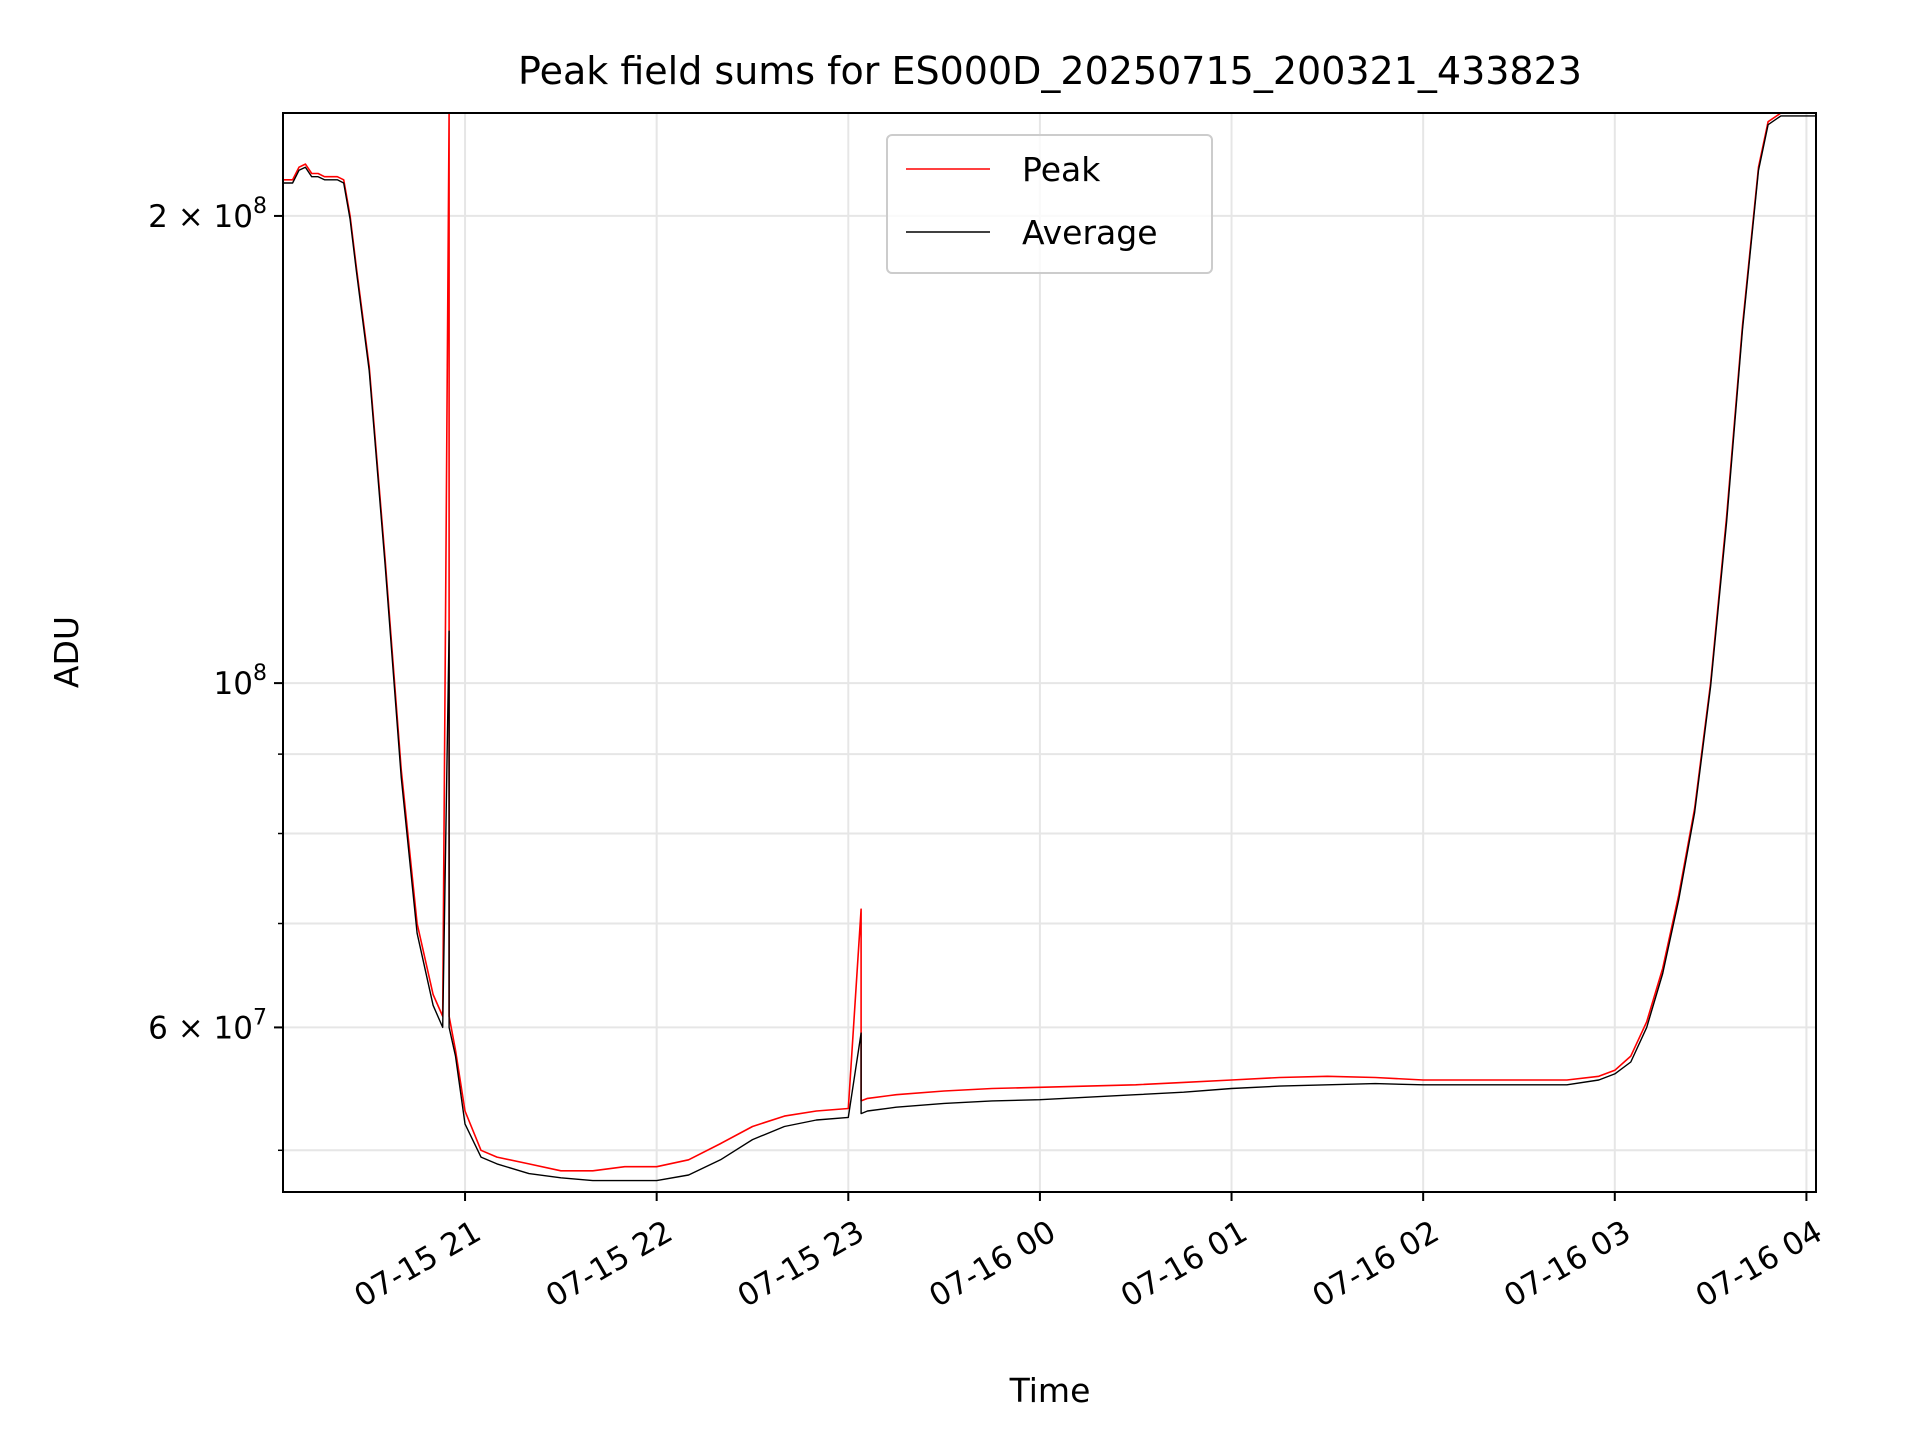 The image size is (1920, 1440). I want to click on y-tick-label: 108, so click(240, 681).